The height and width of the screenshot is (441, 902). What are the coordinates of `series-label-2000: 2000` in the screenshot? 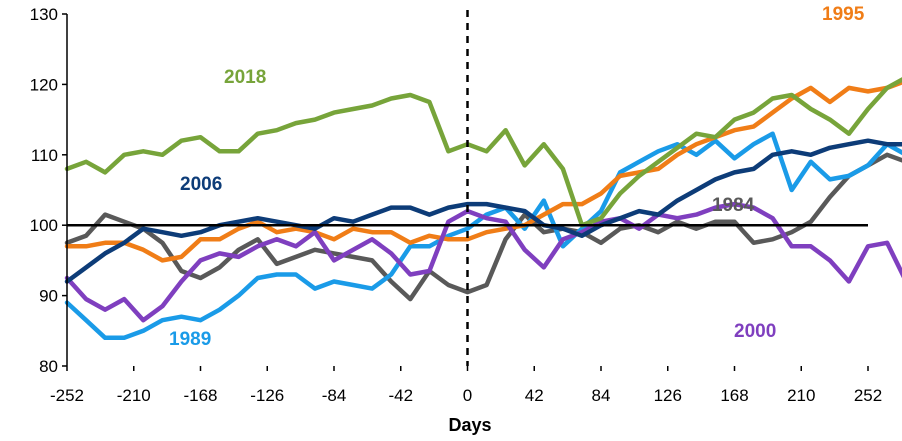 It's located at (755, 331).